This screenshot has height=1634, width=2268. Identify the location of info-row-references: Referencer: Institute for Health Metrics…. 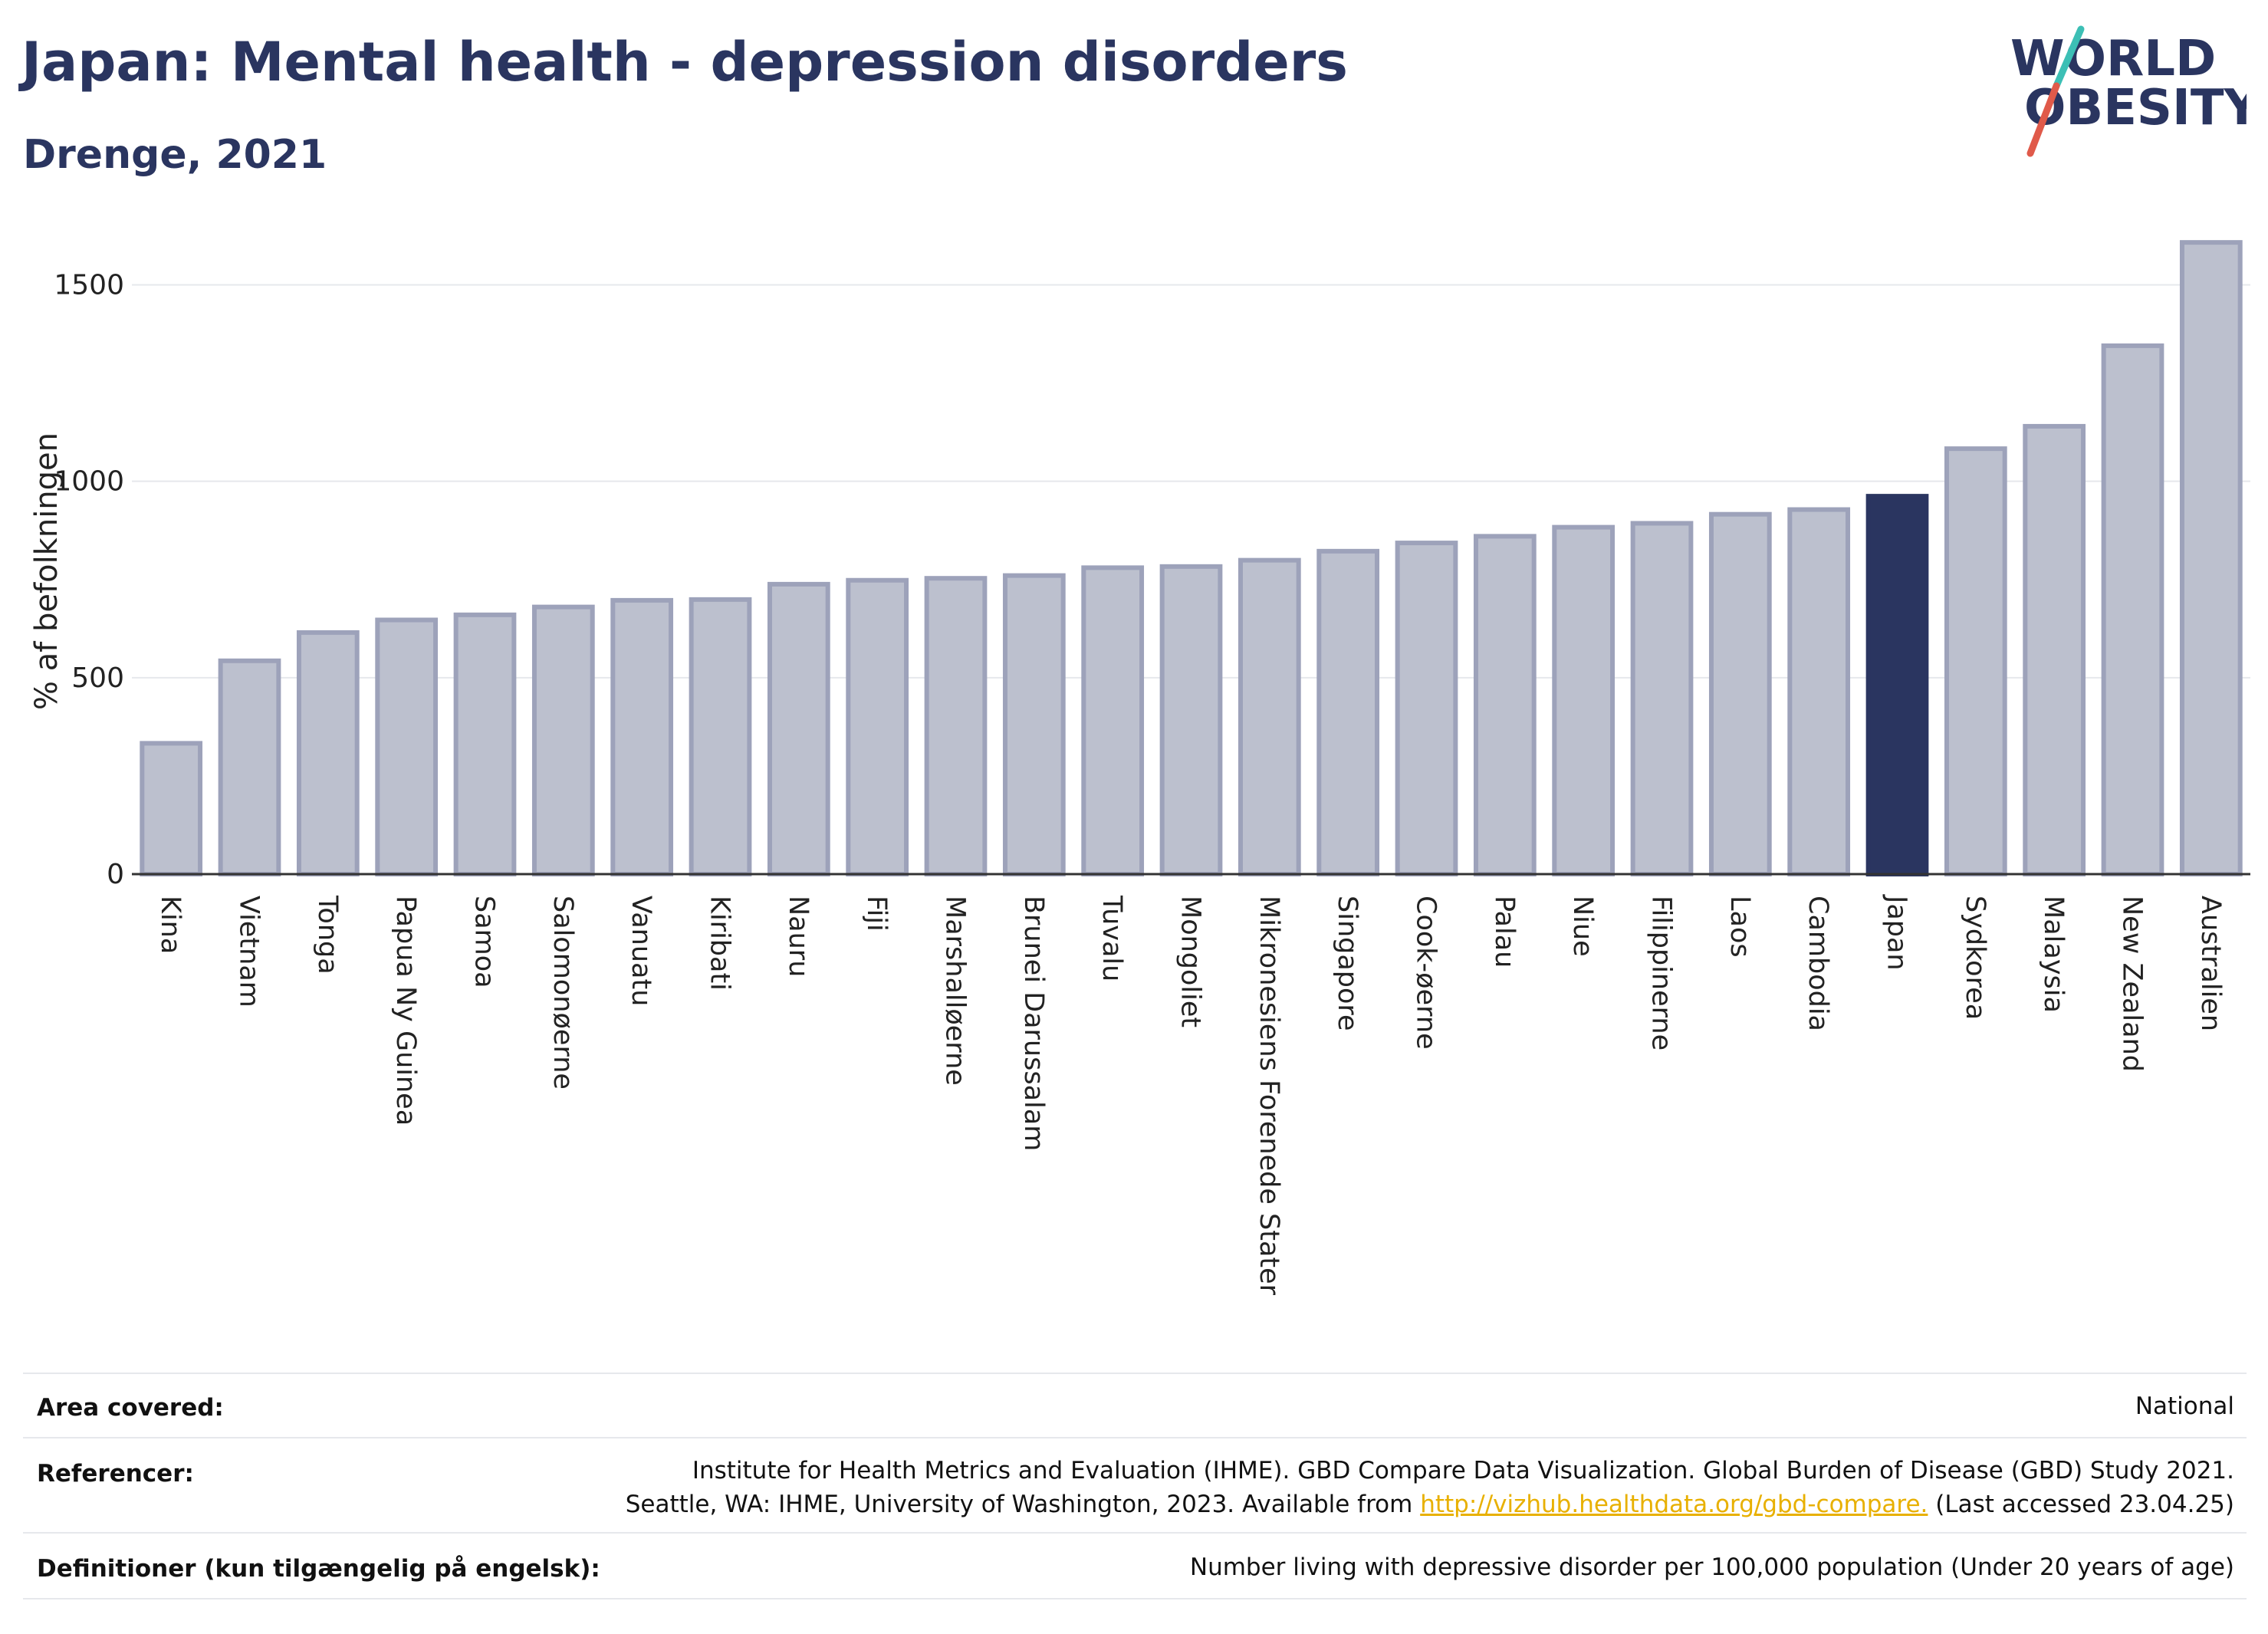
(1135, 1486).